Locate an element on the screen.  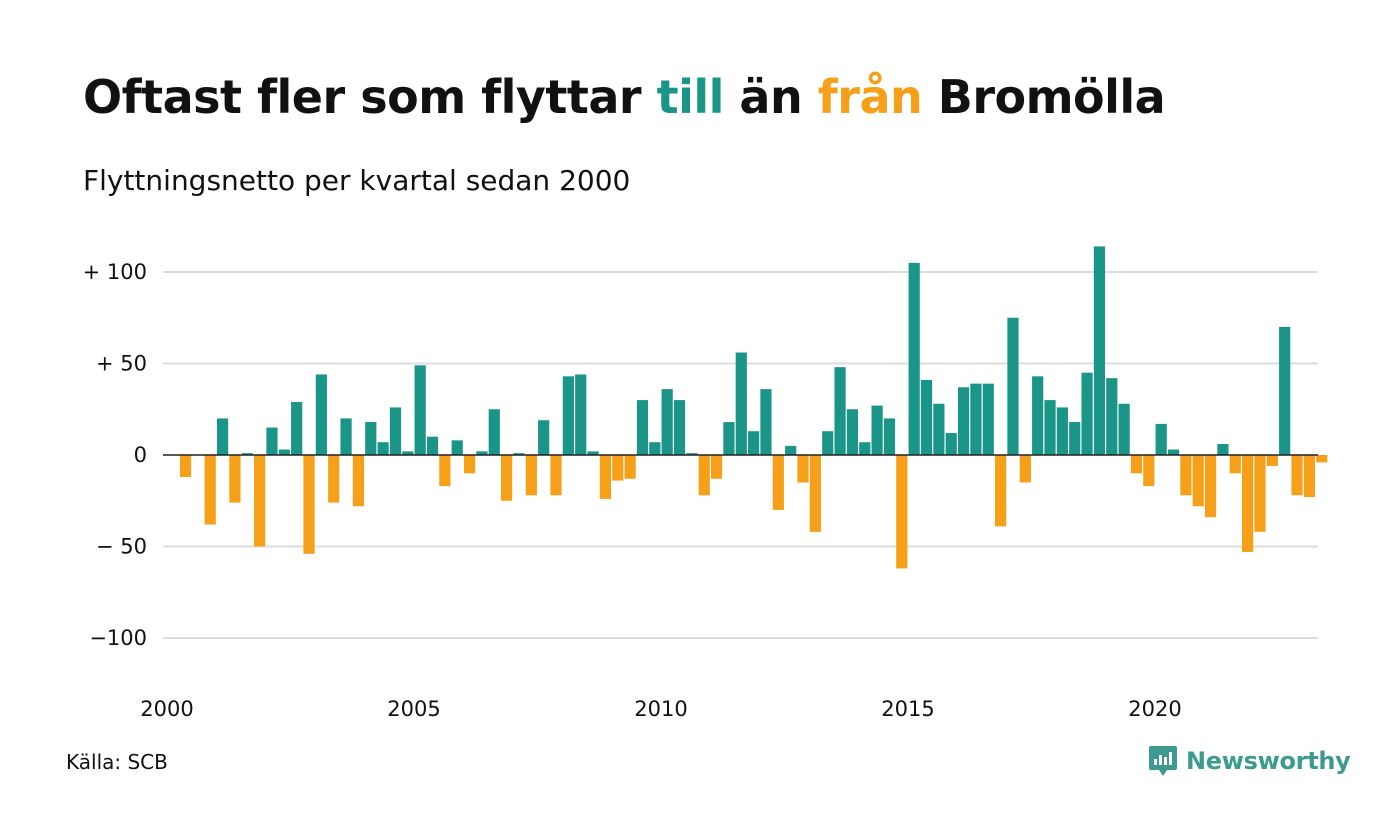
y-tick-label: + 100 is located at coordinates (115, 272).